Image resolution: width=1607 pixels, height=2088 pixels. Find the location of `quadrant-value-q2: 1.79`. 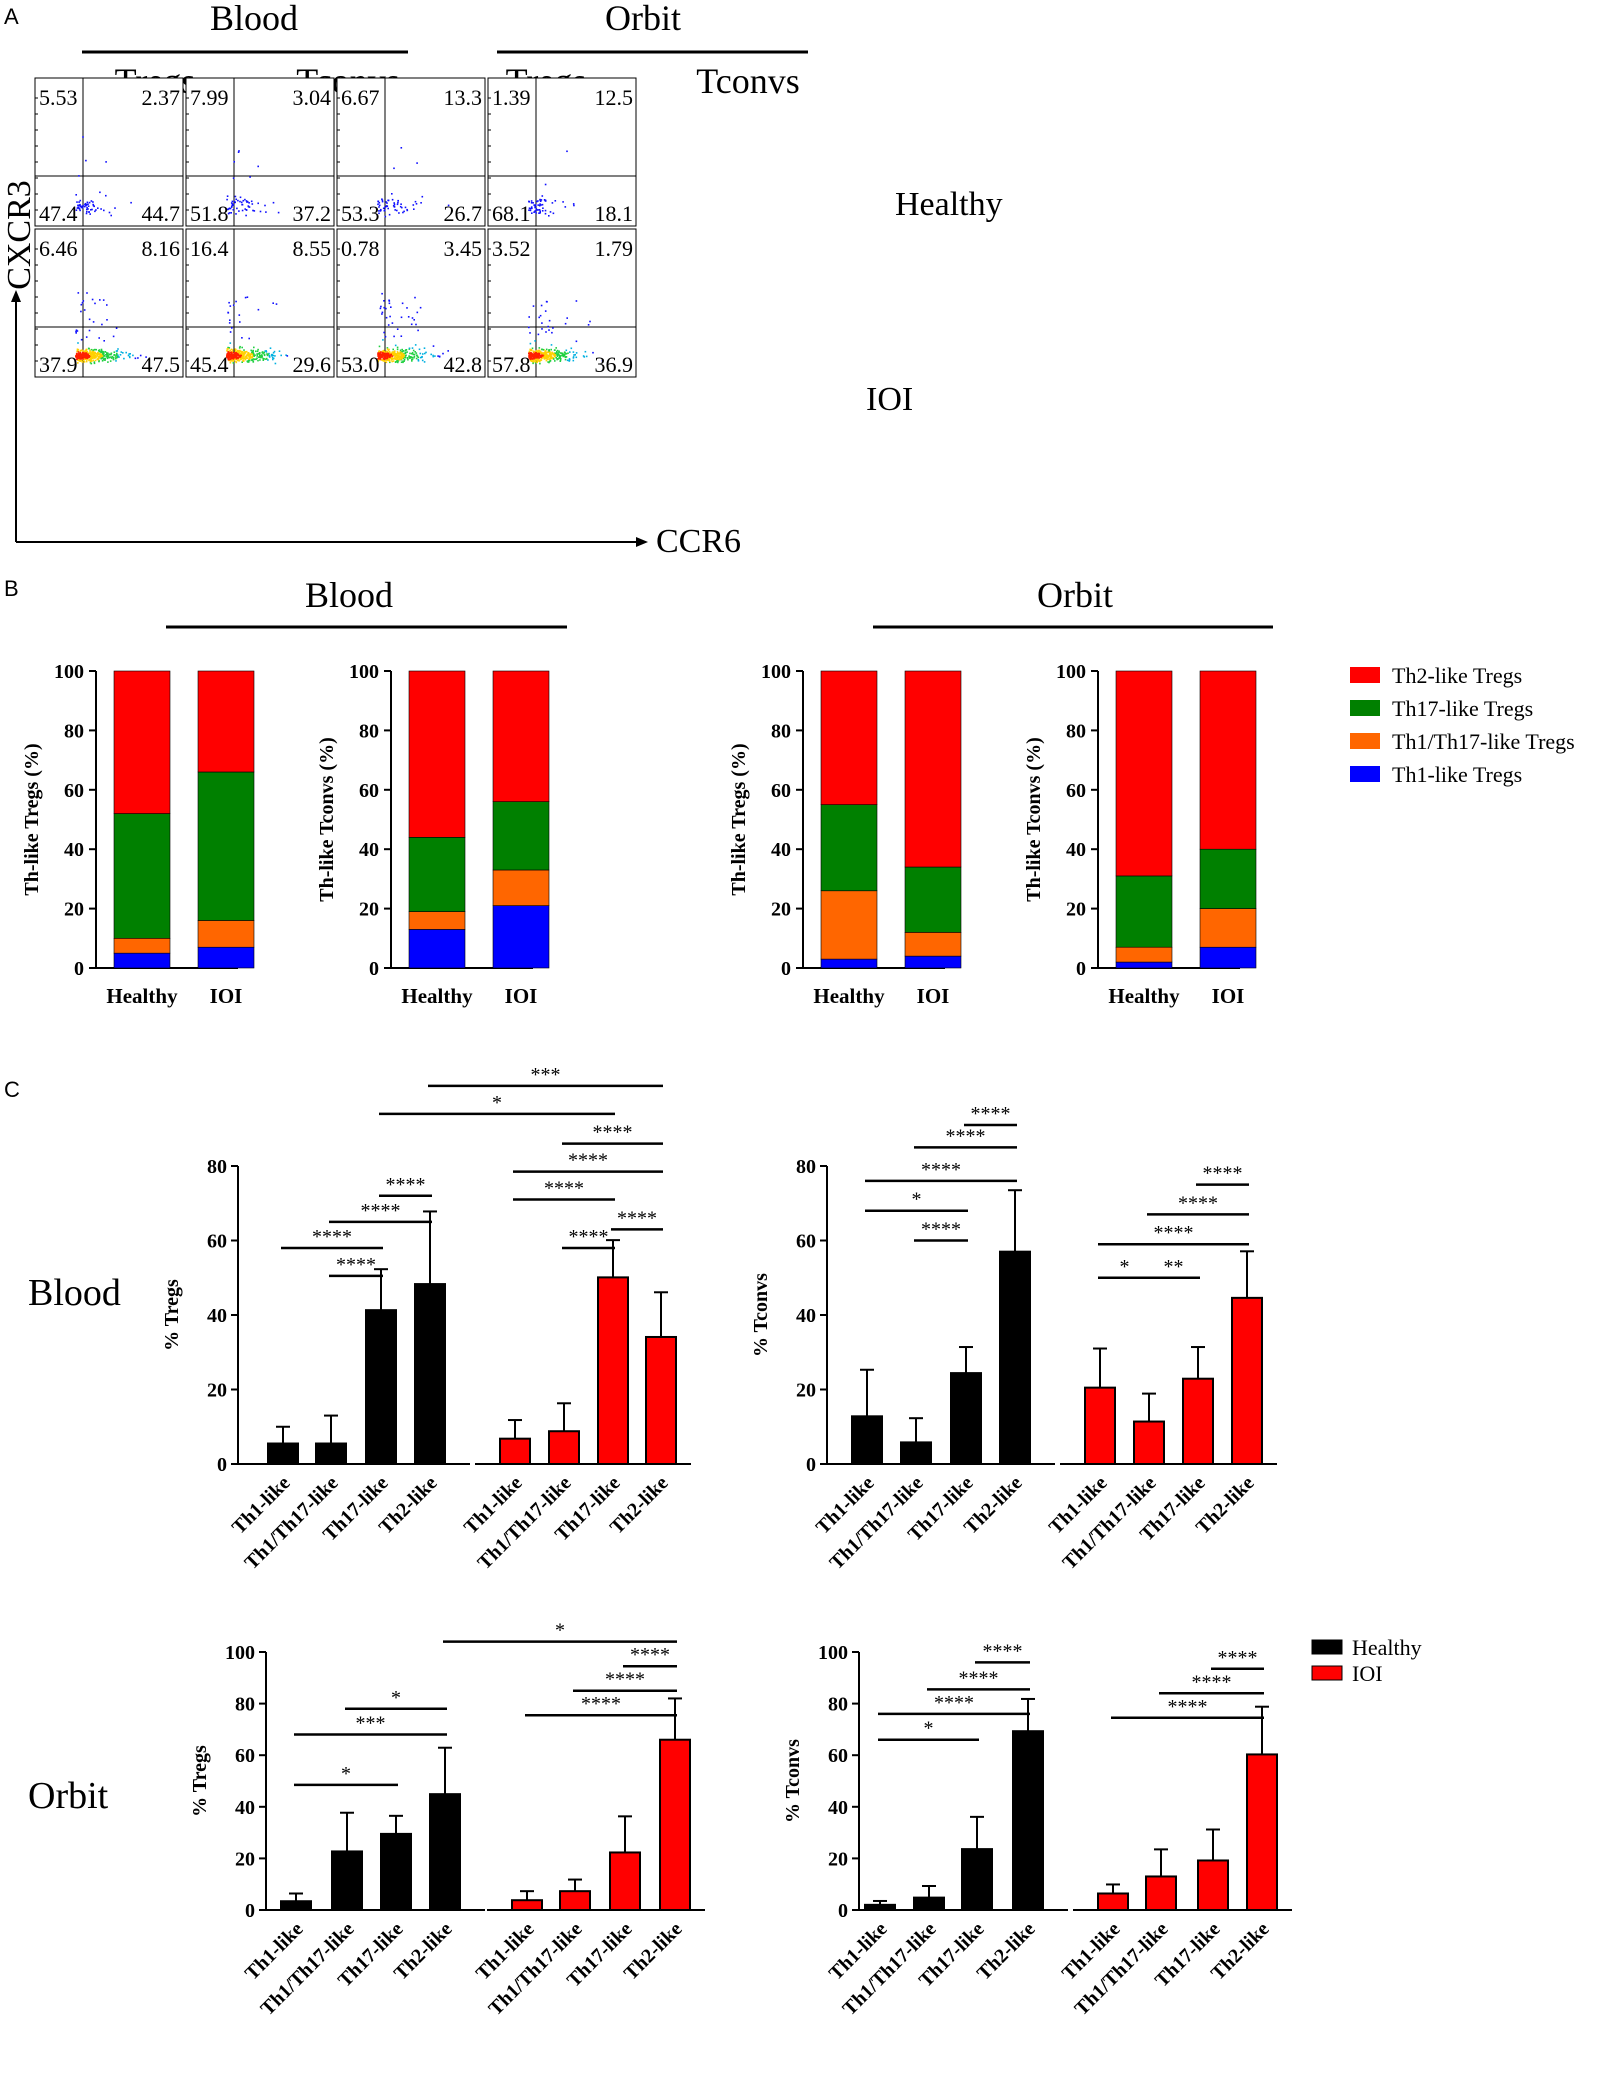

quadrant-value-q2: 1.79 is located at coordinates (614, 248).